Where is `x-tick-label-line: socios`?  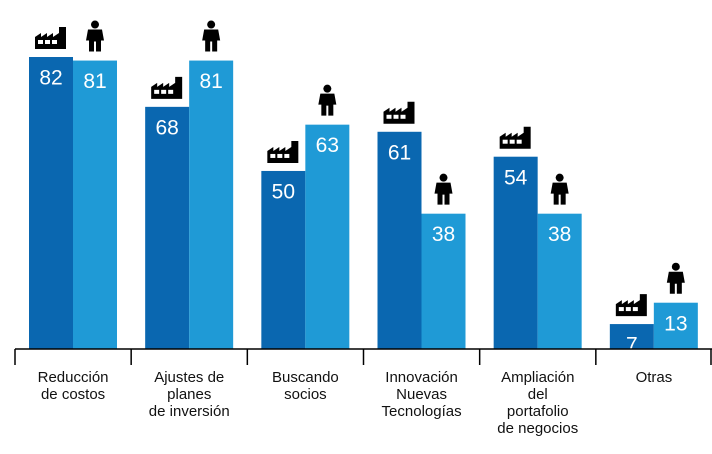
x-tick-label-line: socios is located at coordinates (305, 394).